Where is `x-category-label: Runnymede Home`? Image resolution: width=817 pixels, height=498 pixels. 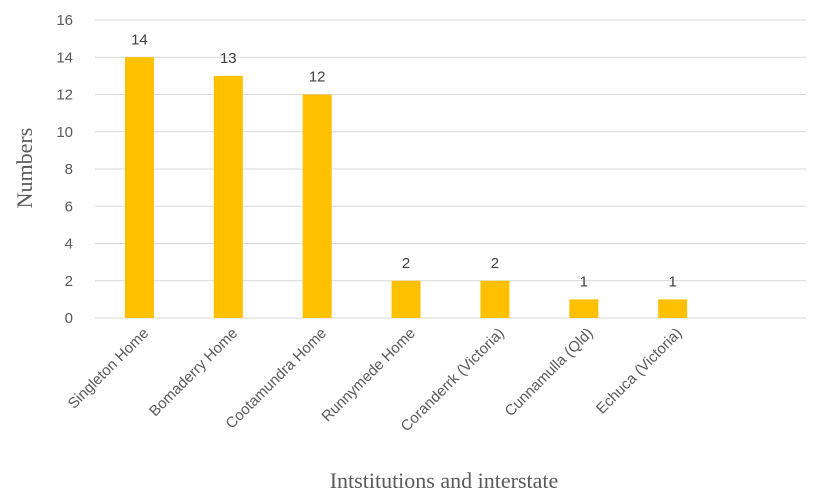 x-category-label: Runnymede Home is located at coordinates (368, 375).